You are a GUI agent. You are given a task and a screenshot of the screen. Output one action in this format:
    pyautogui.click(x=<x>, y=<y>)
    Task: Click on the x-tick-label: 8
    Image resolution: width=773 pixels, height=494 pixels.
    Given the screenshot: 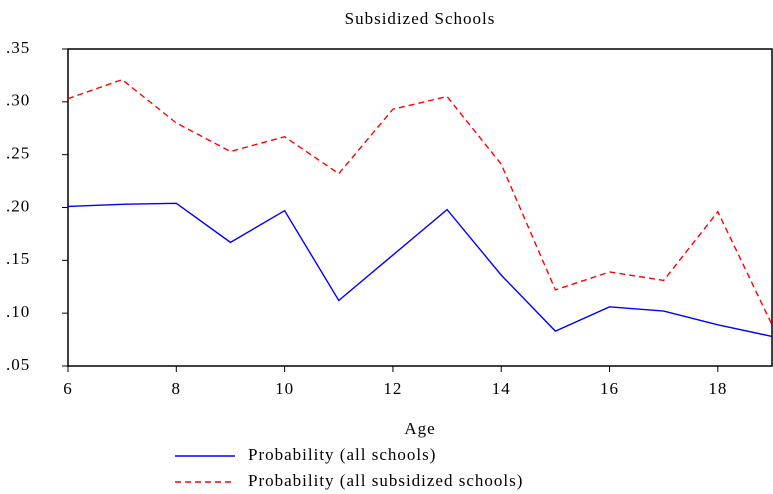 What is the action you would take?
    pyautogui.click(x=177, y=388)
    